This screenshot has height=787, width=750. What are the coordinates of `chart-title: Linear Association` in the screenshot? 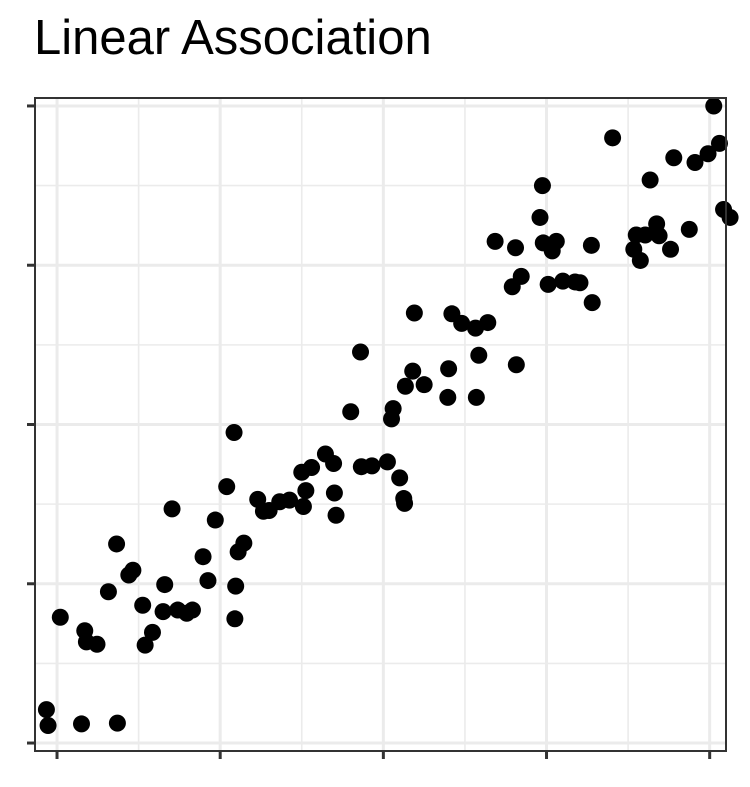 It's located at (233, 38).